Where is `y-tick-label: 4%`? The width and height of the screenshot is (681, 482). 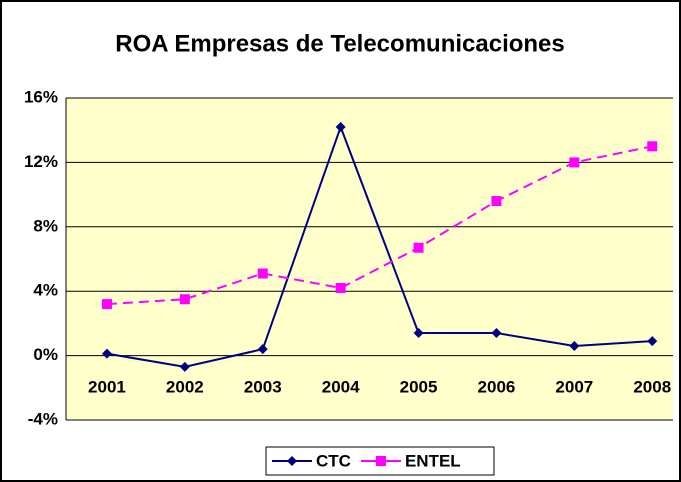
y-tick-label: 4% is located at coordinates (45, 290).